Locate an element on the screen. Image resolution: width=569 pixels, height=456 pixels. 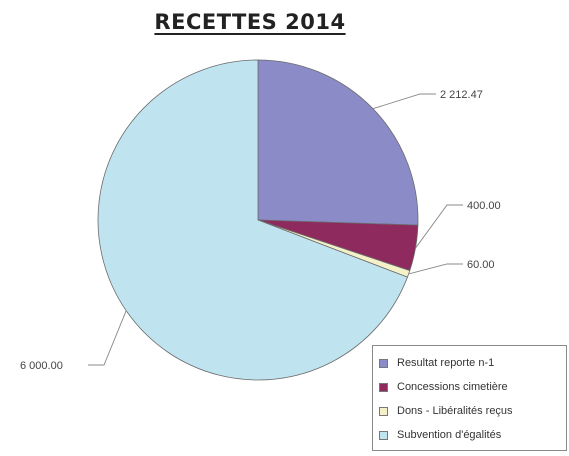
data-label: 60.00 is located at coordinates (481, 265).